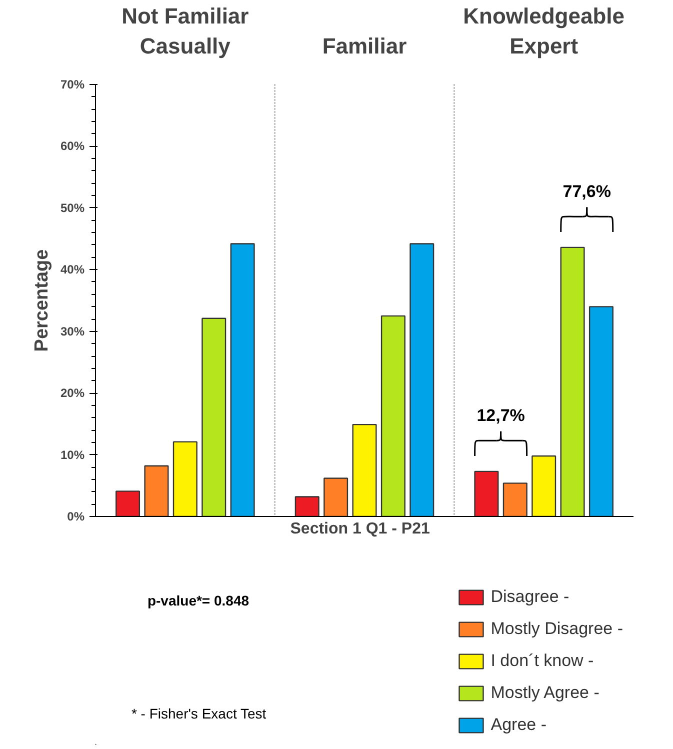 The height and width of the screenshot is (749, 673). Describe the element at coordinates (530, 597) in the screenshot. I see `legend-label: Disagree -` at that location.